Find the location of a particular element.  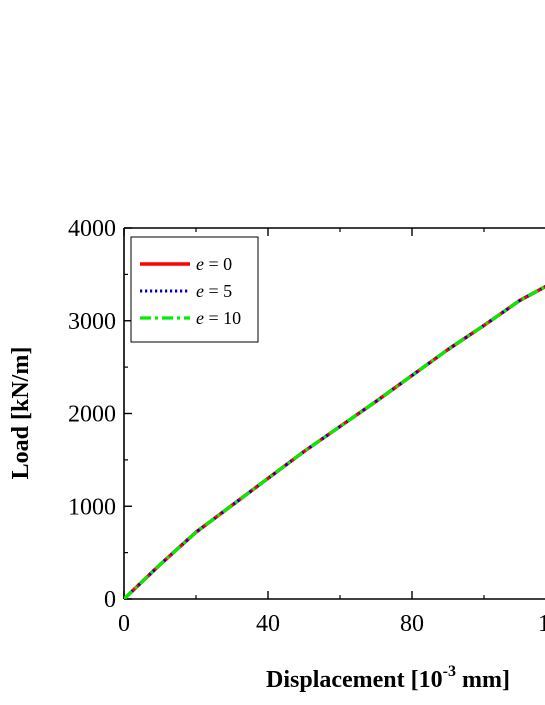

y-tick-label: 1000 is located at coordinates (92, 507).